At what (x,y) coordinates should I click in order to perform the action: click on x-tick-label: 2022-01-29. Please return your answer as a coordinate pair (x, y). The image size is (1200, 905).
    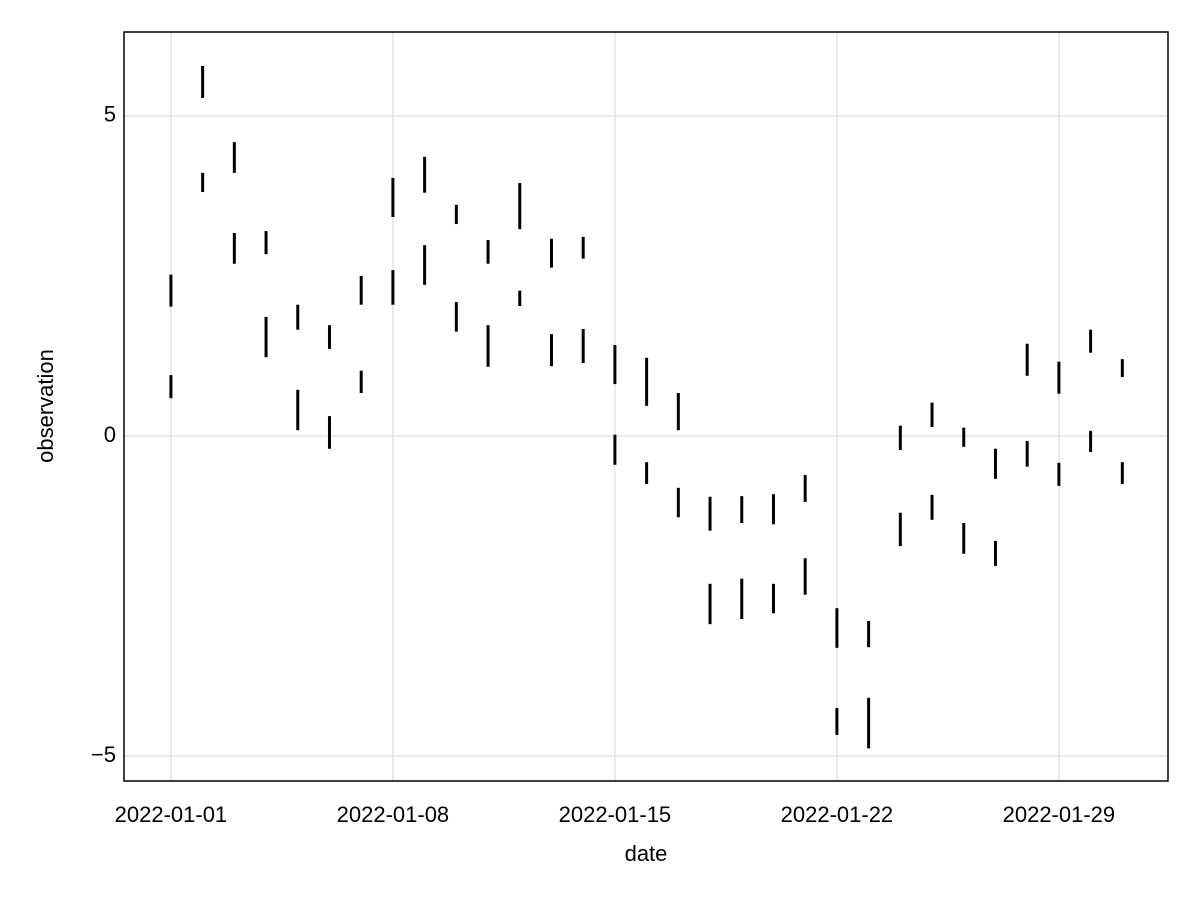
    Looking at the image, I should click on (1059, 814).